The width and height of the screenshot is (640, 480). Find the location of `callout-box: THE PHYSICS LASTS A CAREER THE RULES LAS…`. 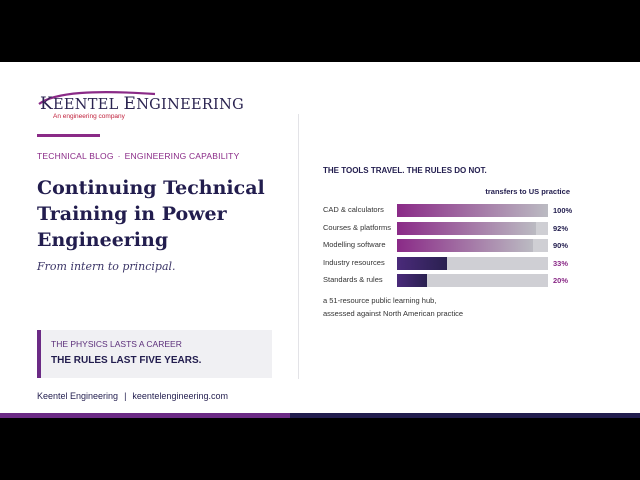

callout-box: THE PHYSICS LASTS A CAREER THE RULES LAS… is located at coordinates (154, 354).